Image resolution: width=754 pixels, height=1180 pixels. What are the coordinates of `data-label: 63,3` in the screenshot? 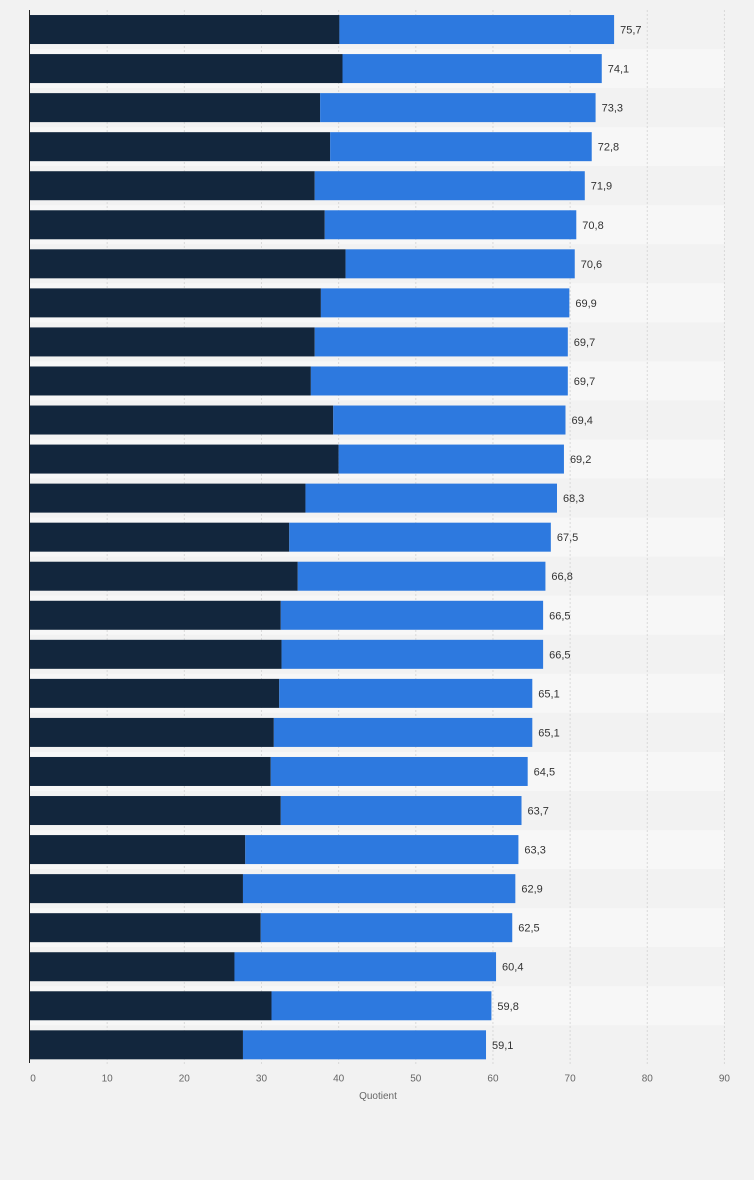 It's located at (534, 851).